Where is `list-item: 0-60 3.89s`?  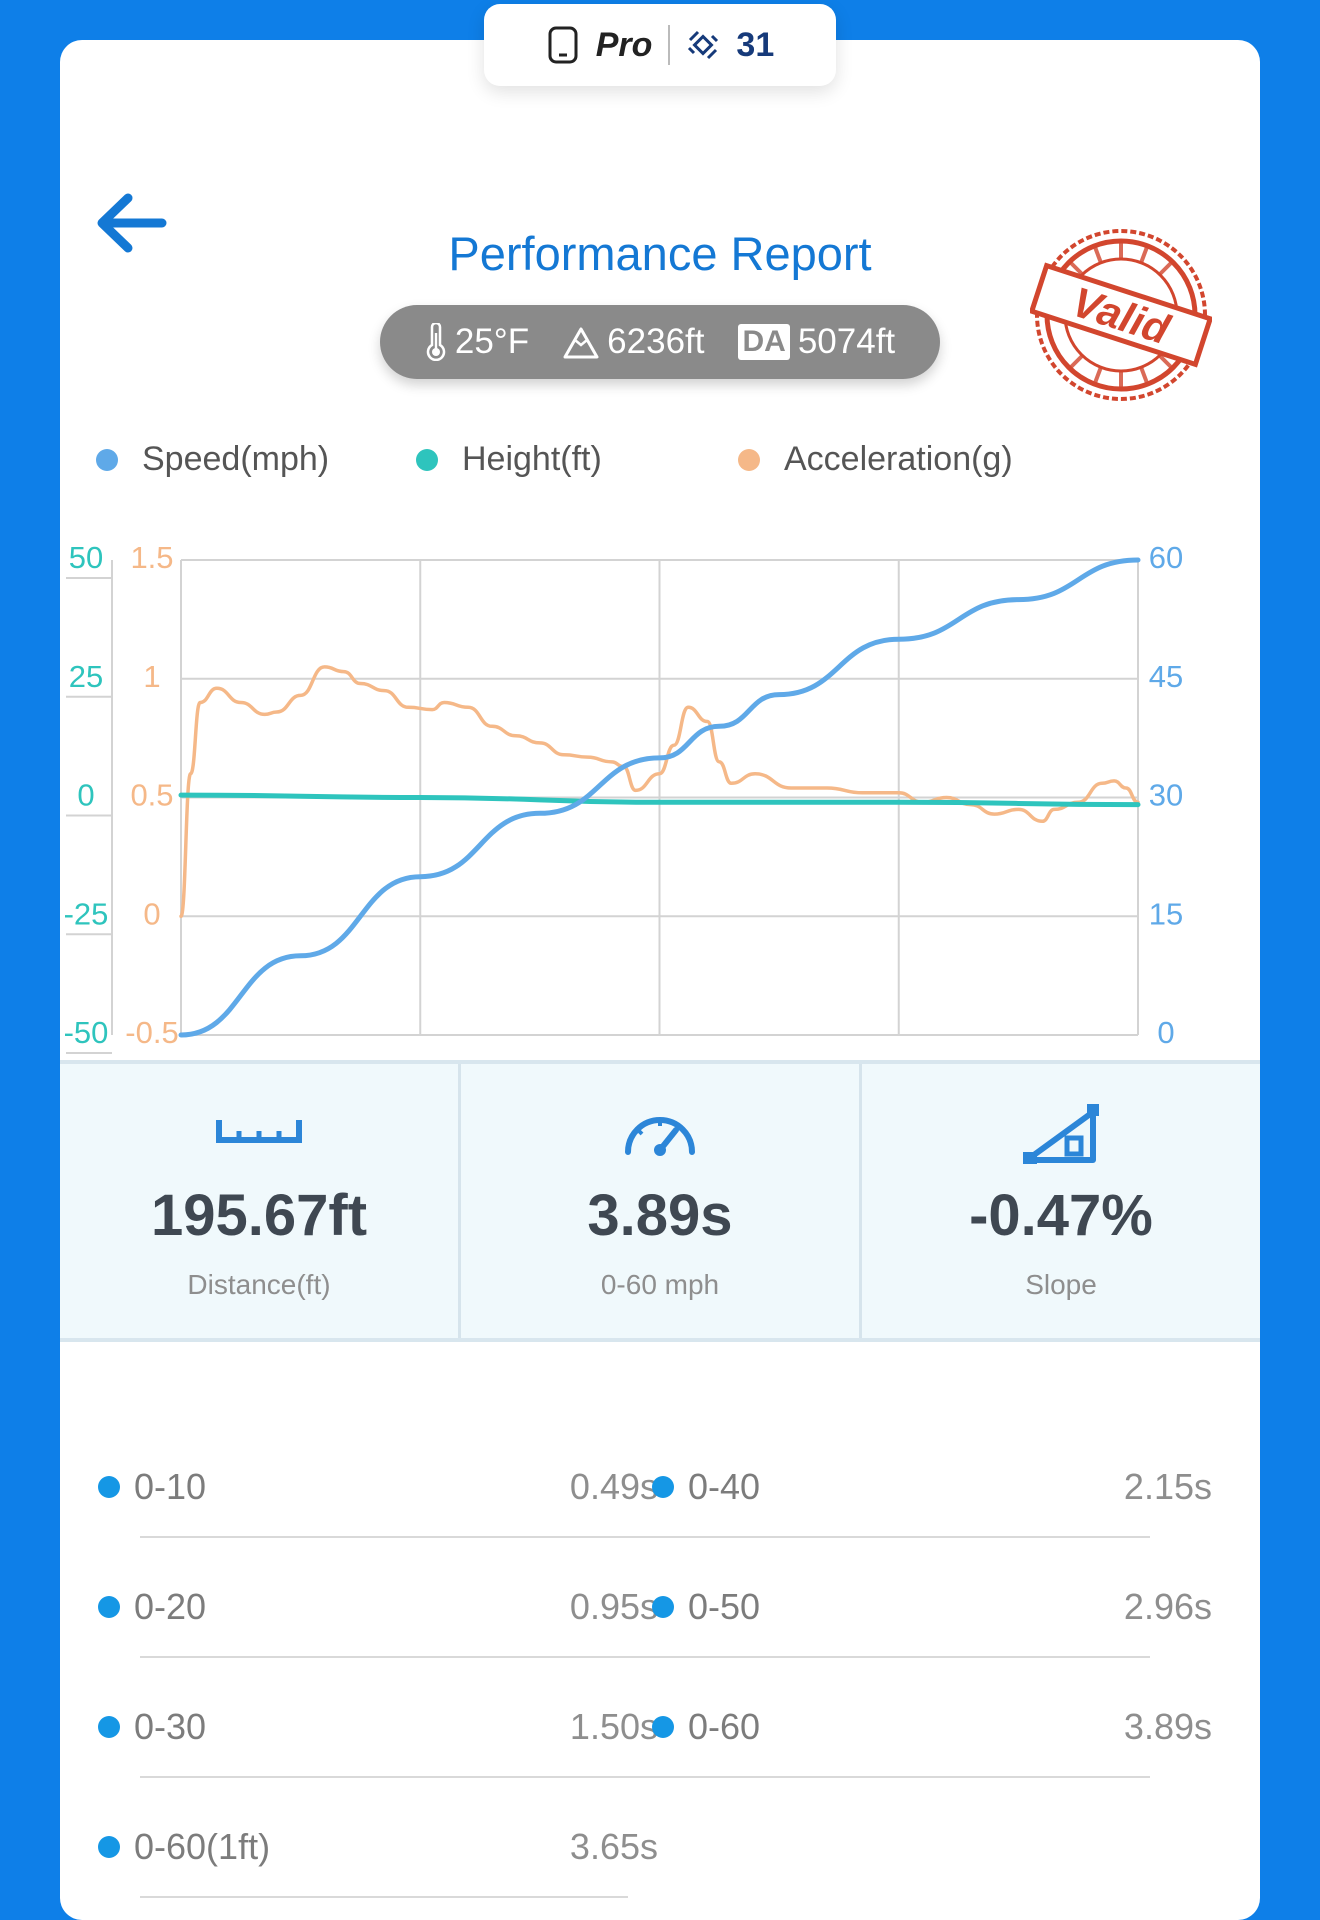
list-item: 0-60 3.89s is located at coordinates (932, 1727).